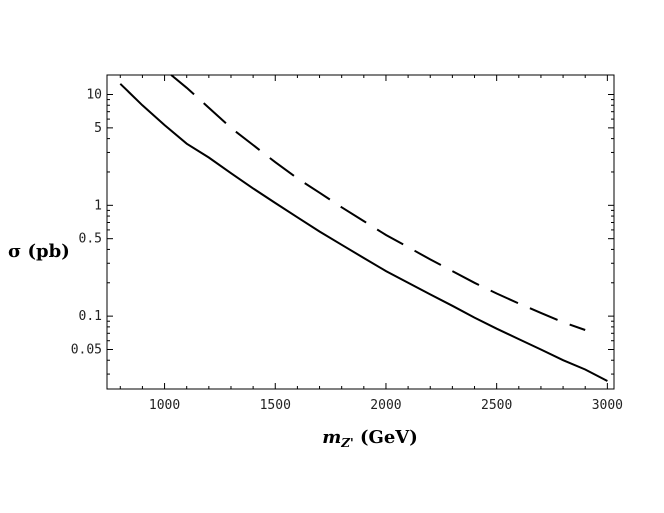 This screenshot has width=664, height=513. Describe the element at coordinates (607, 405) in the screenshot. I see `x-tick-label: 3000` at that location.